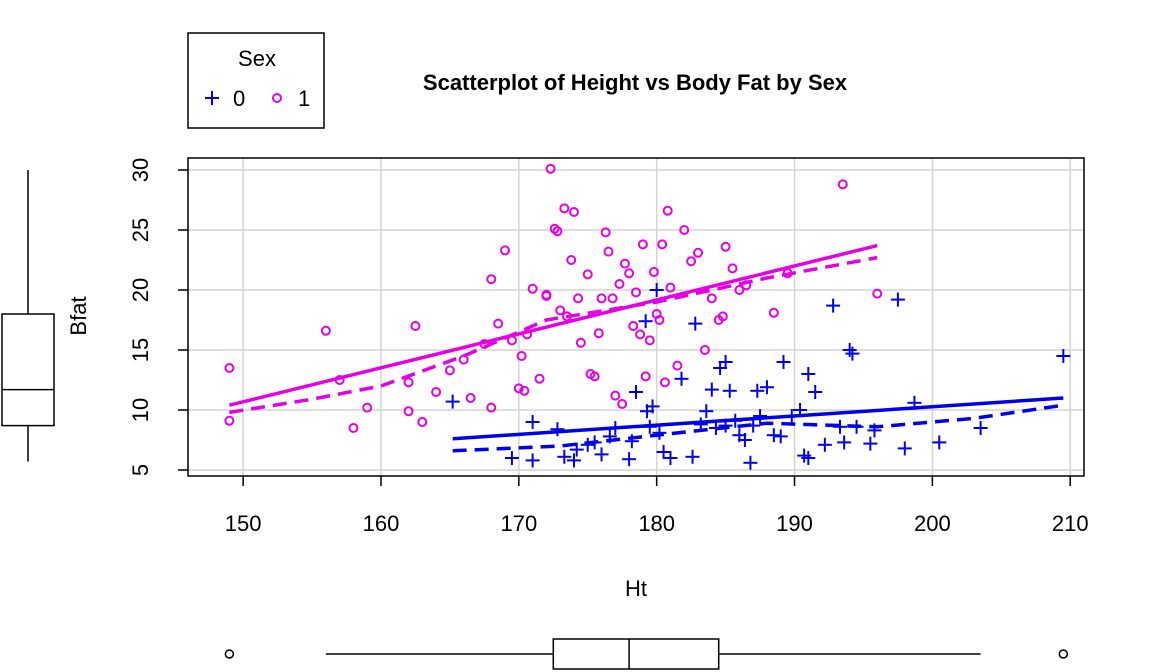 The height and width of the screenshot is (672, 1152). What do you see at coordinates (212, 98) in the screenshot?
I see `legend-marker-plus` at bounding box center [212, 98].